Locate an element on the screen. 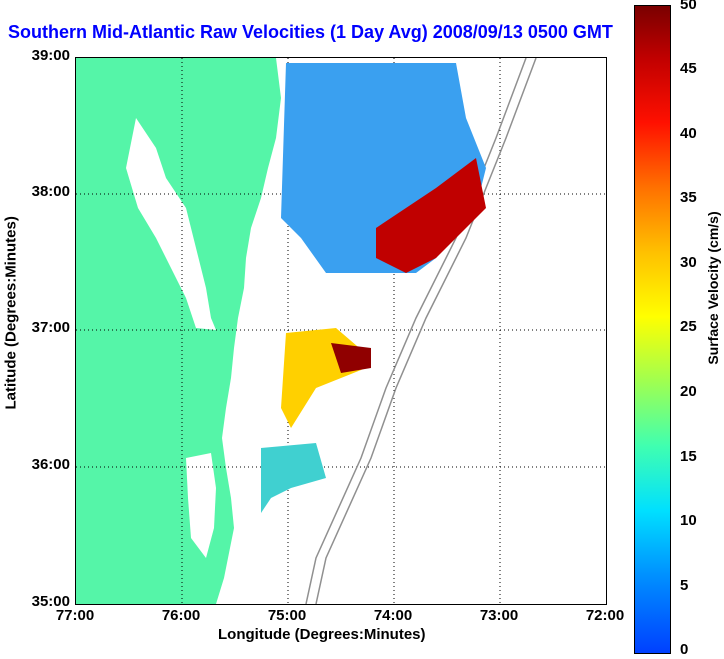  velocity-field-south is located at coordinates (293, 478).